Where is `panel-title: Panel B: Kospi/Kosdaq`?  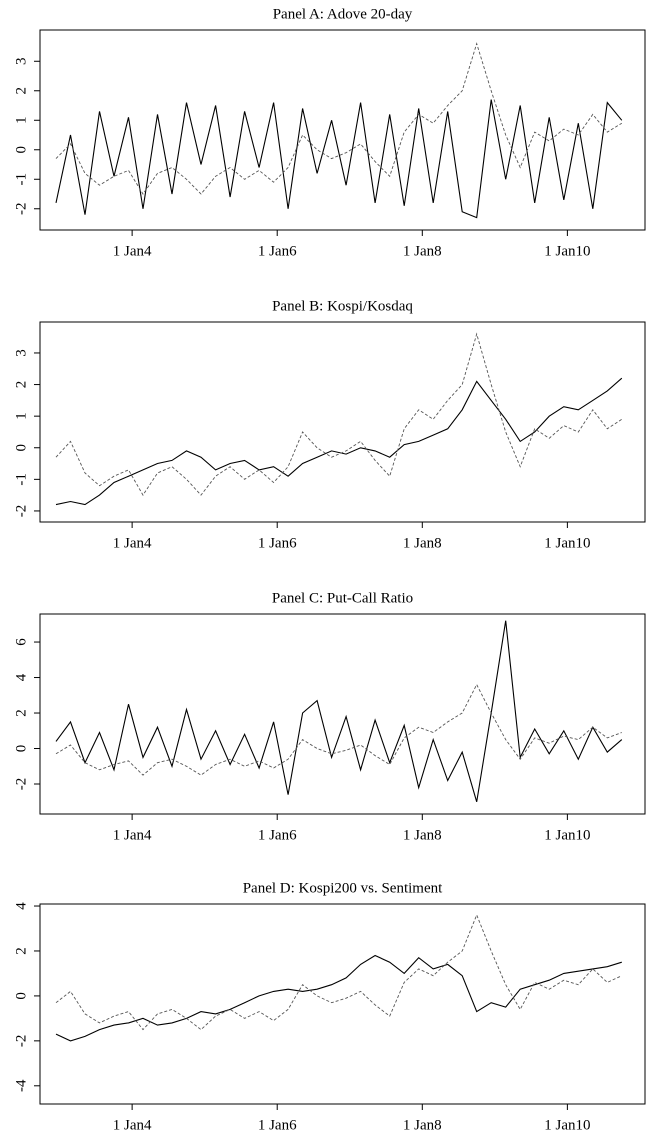
panel-title: Panel B: Kospi/Kosdaq is located at coordinates (342, 306).